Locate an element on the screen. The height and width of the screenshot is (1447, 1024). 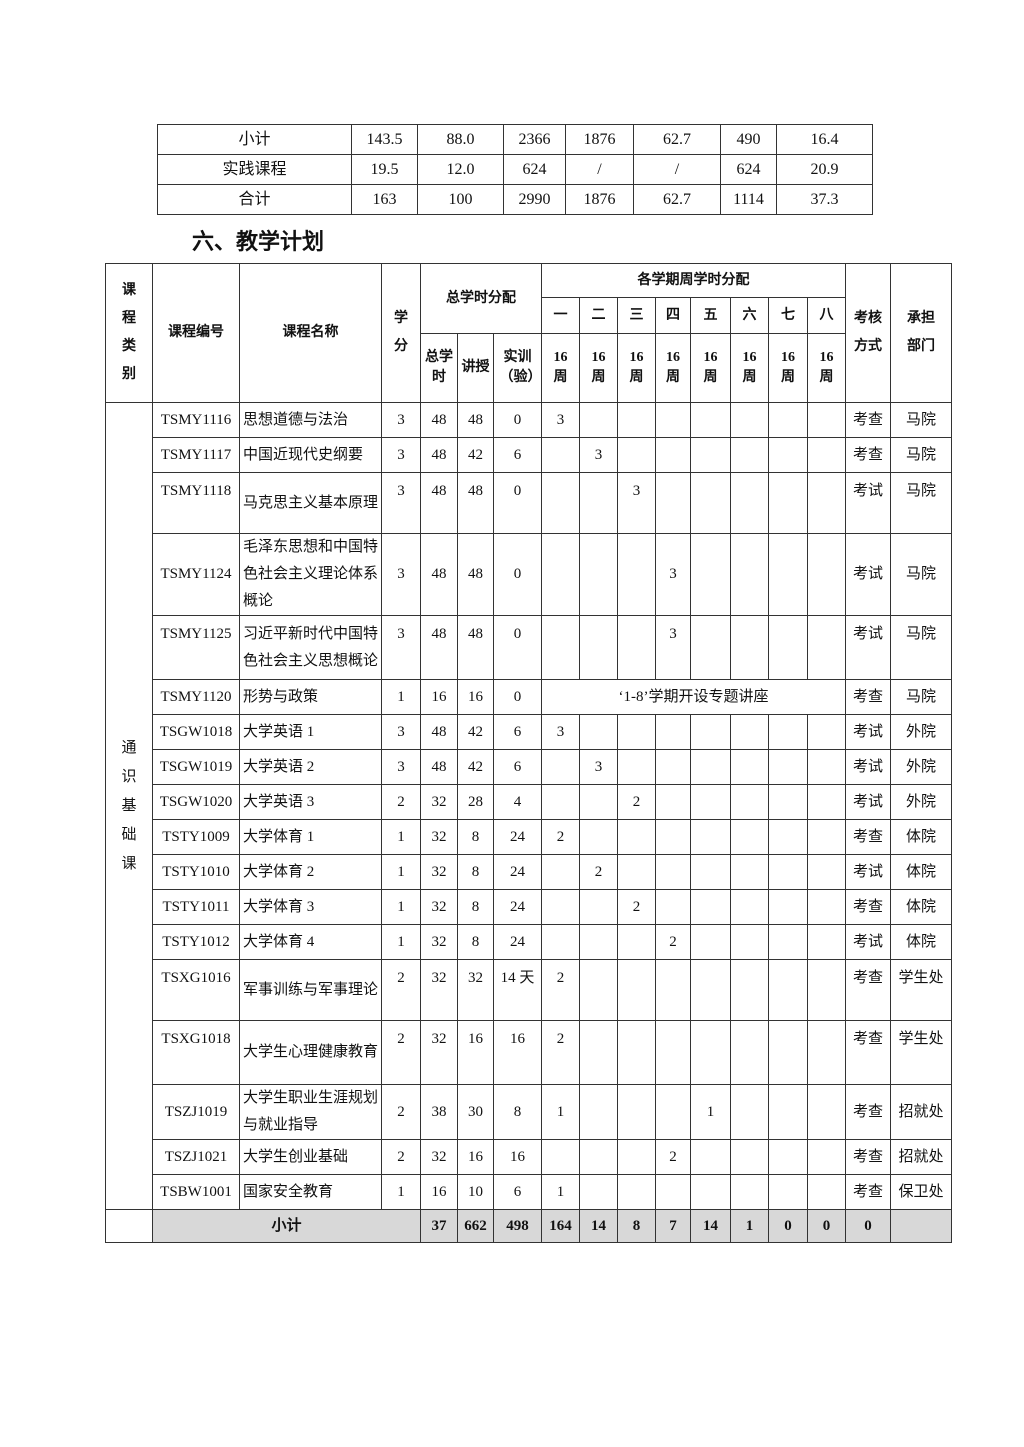
course-name: 大学英语 2 is located at coordinates (310, 767).